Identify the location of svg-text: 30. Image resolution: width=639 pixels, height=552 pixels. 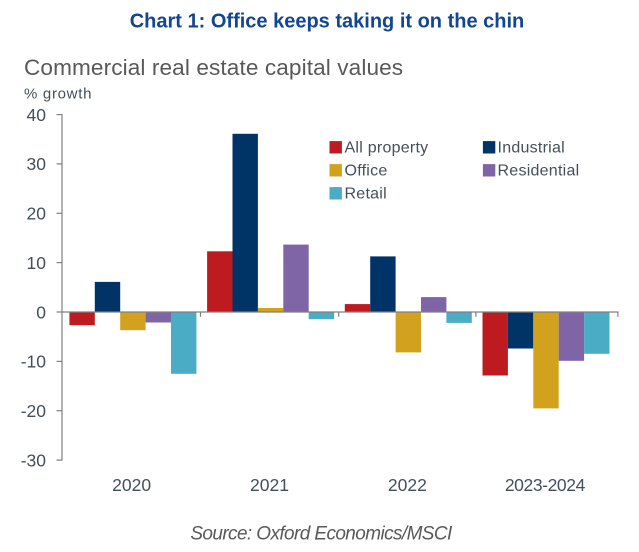
(37, 164).